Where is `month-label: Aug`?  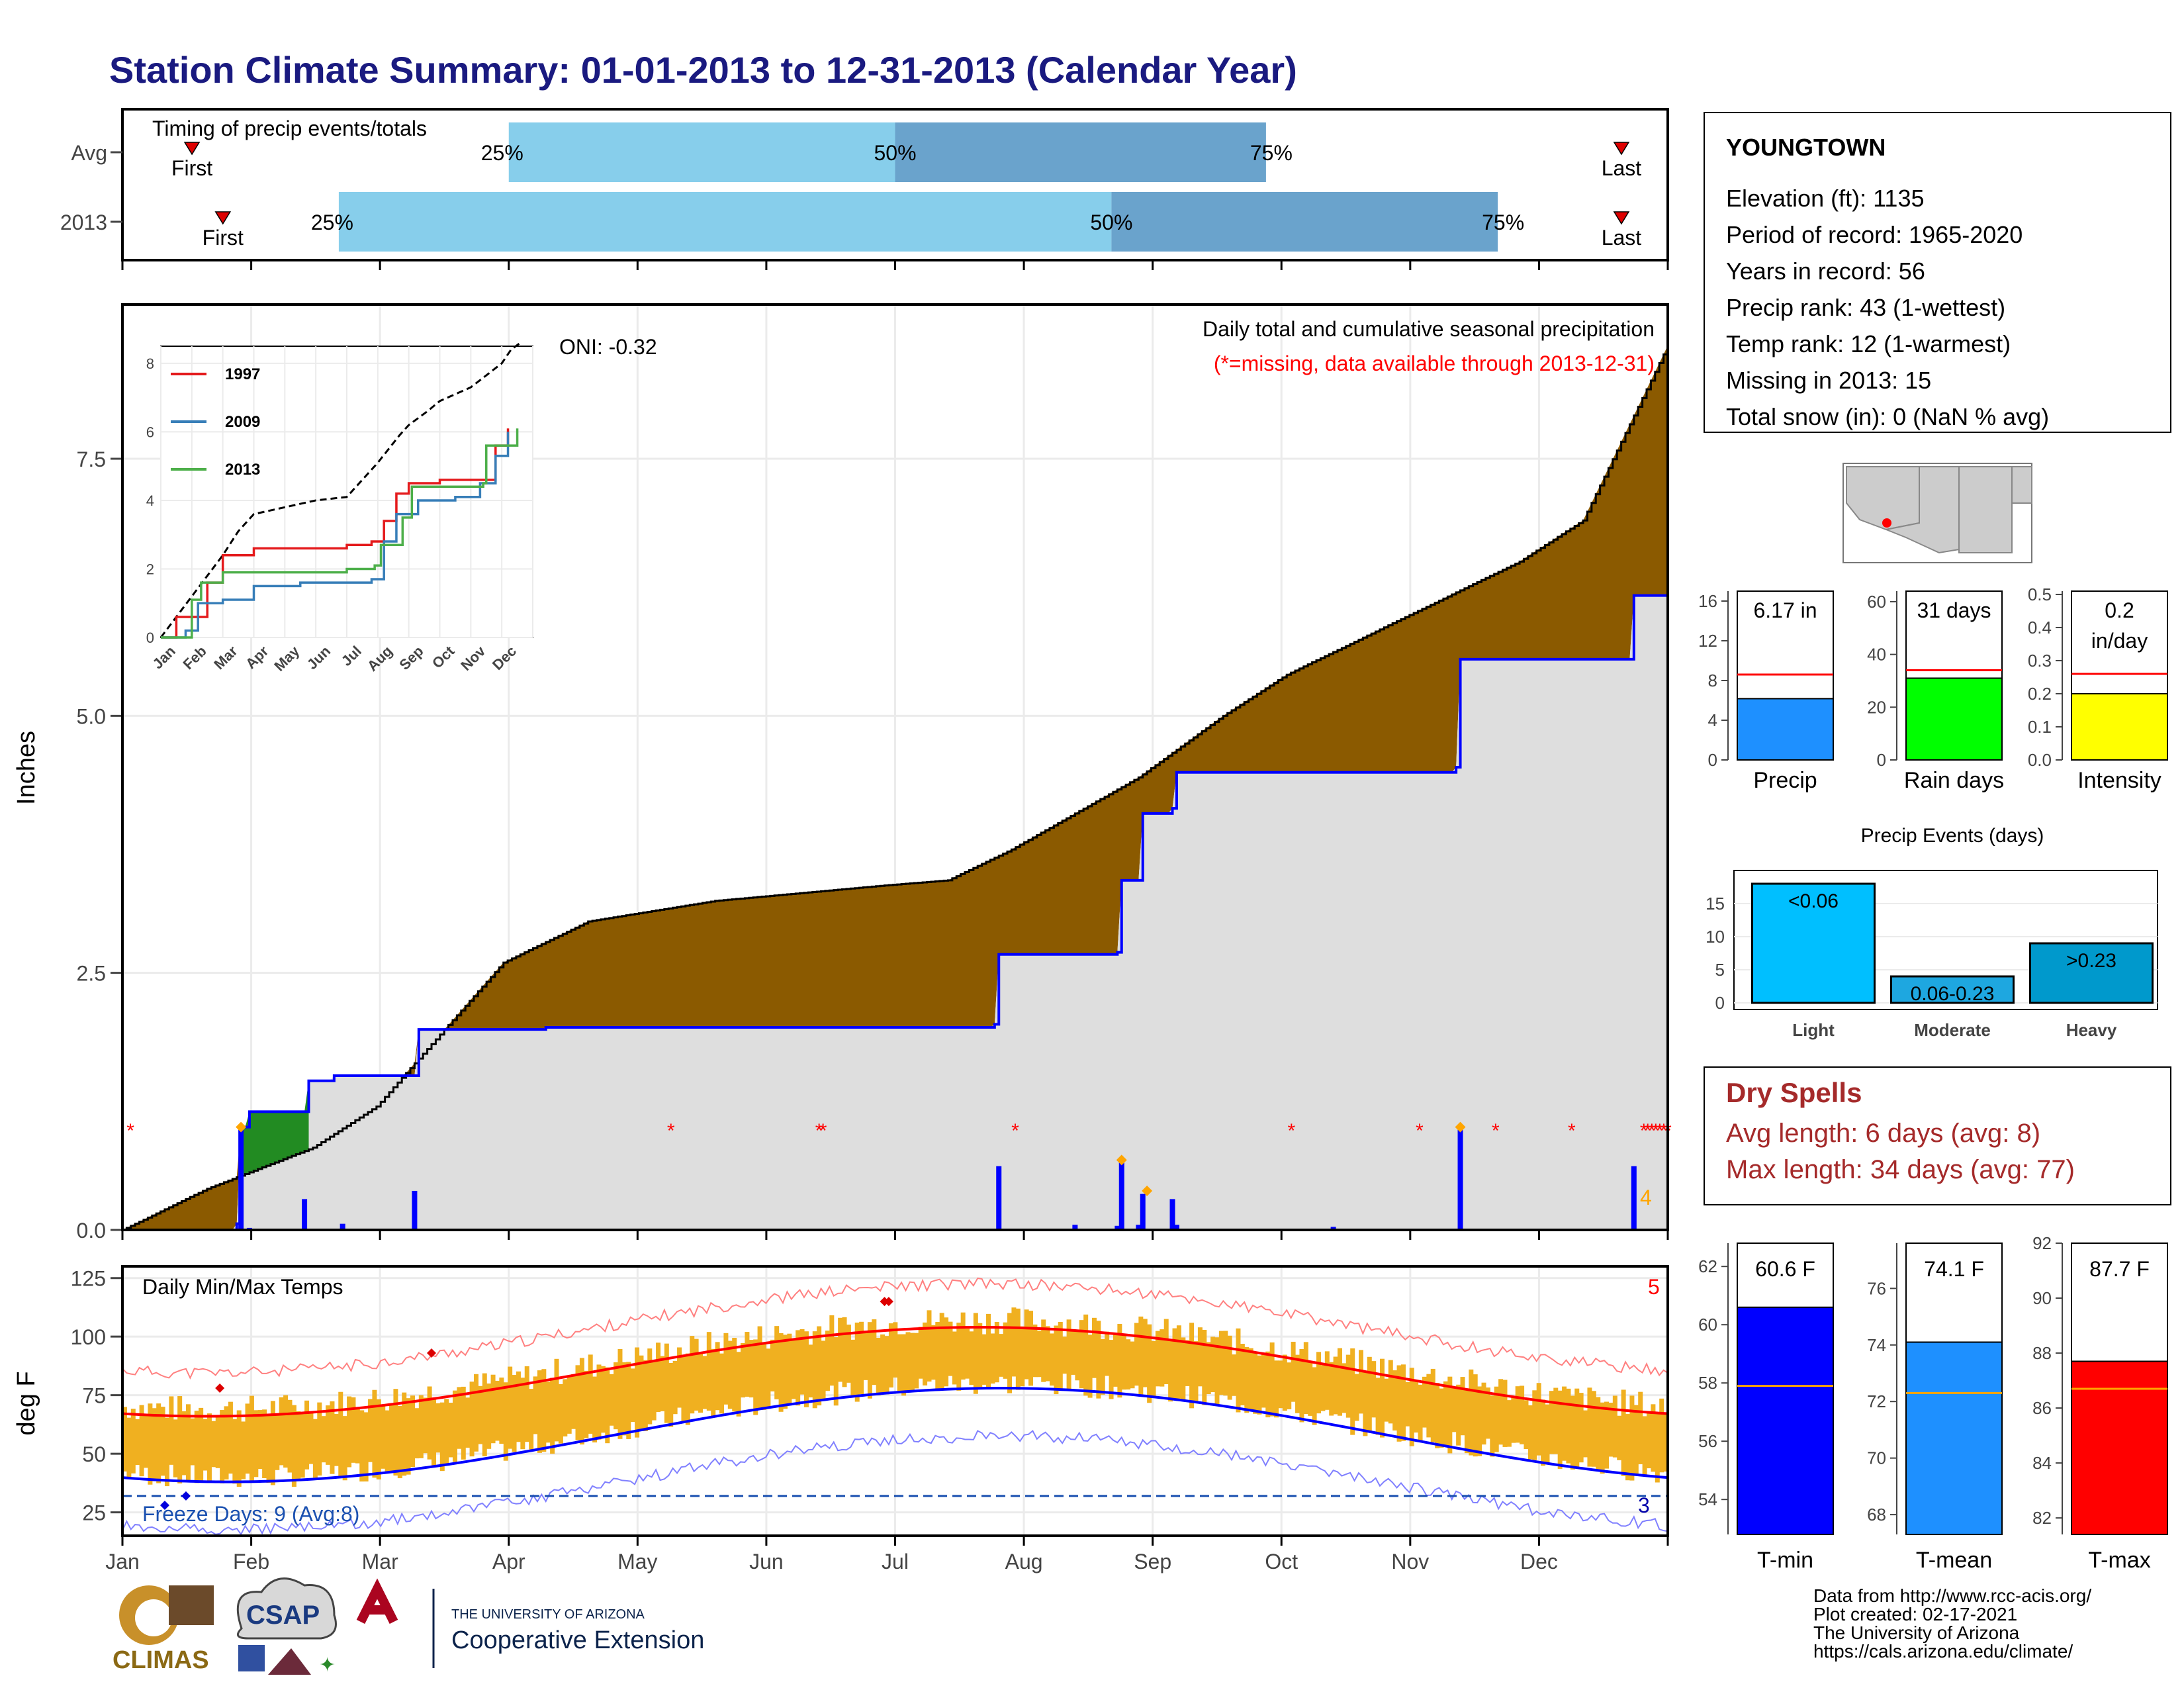 month-label: Aug is located at coordinates (1024, 1561).